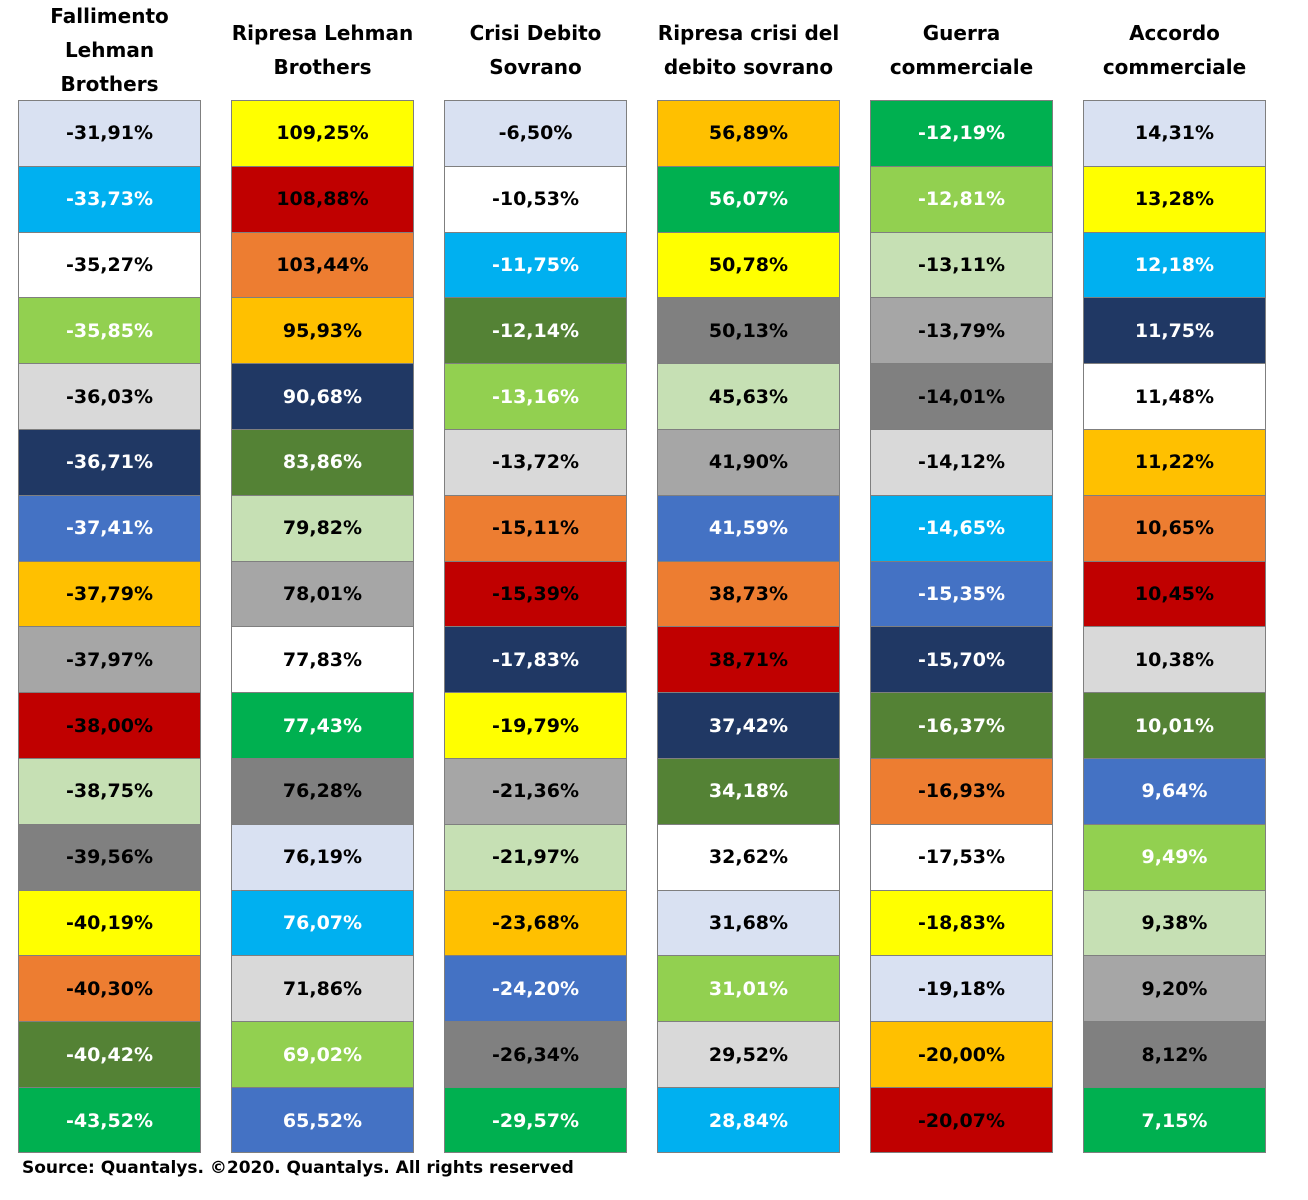 The image size is (1308, 1200). I want to click on table-cell: 14,31%, so click(1174, 134).